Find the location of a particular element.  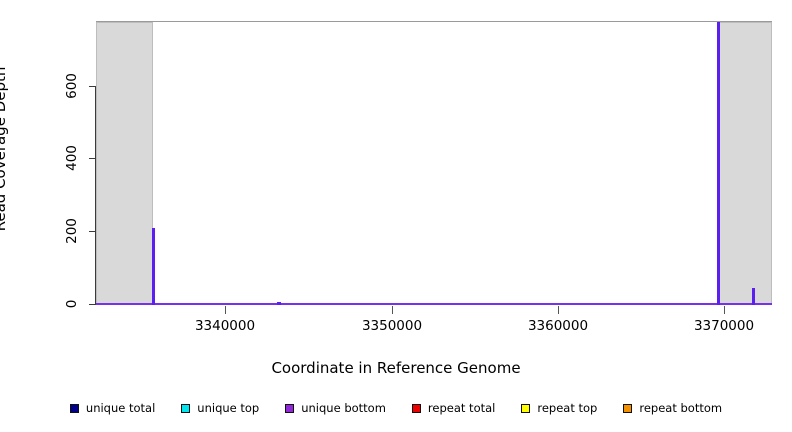

plot-top-border is located at coordinates (434, 21).